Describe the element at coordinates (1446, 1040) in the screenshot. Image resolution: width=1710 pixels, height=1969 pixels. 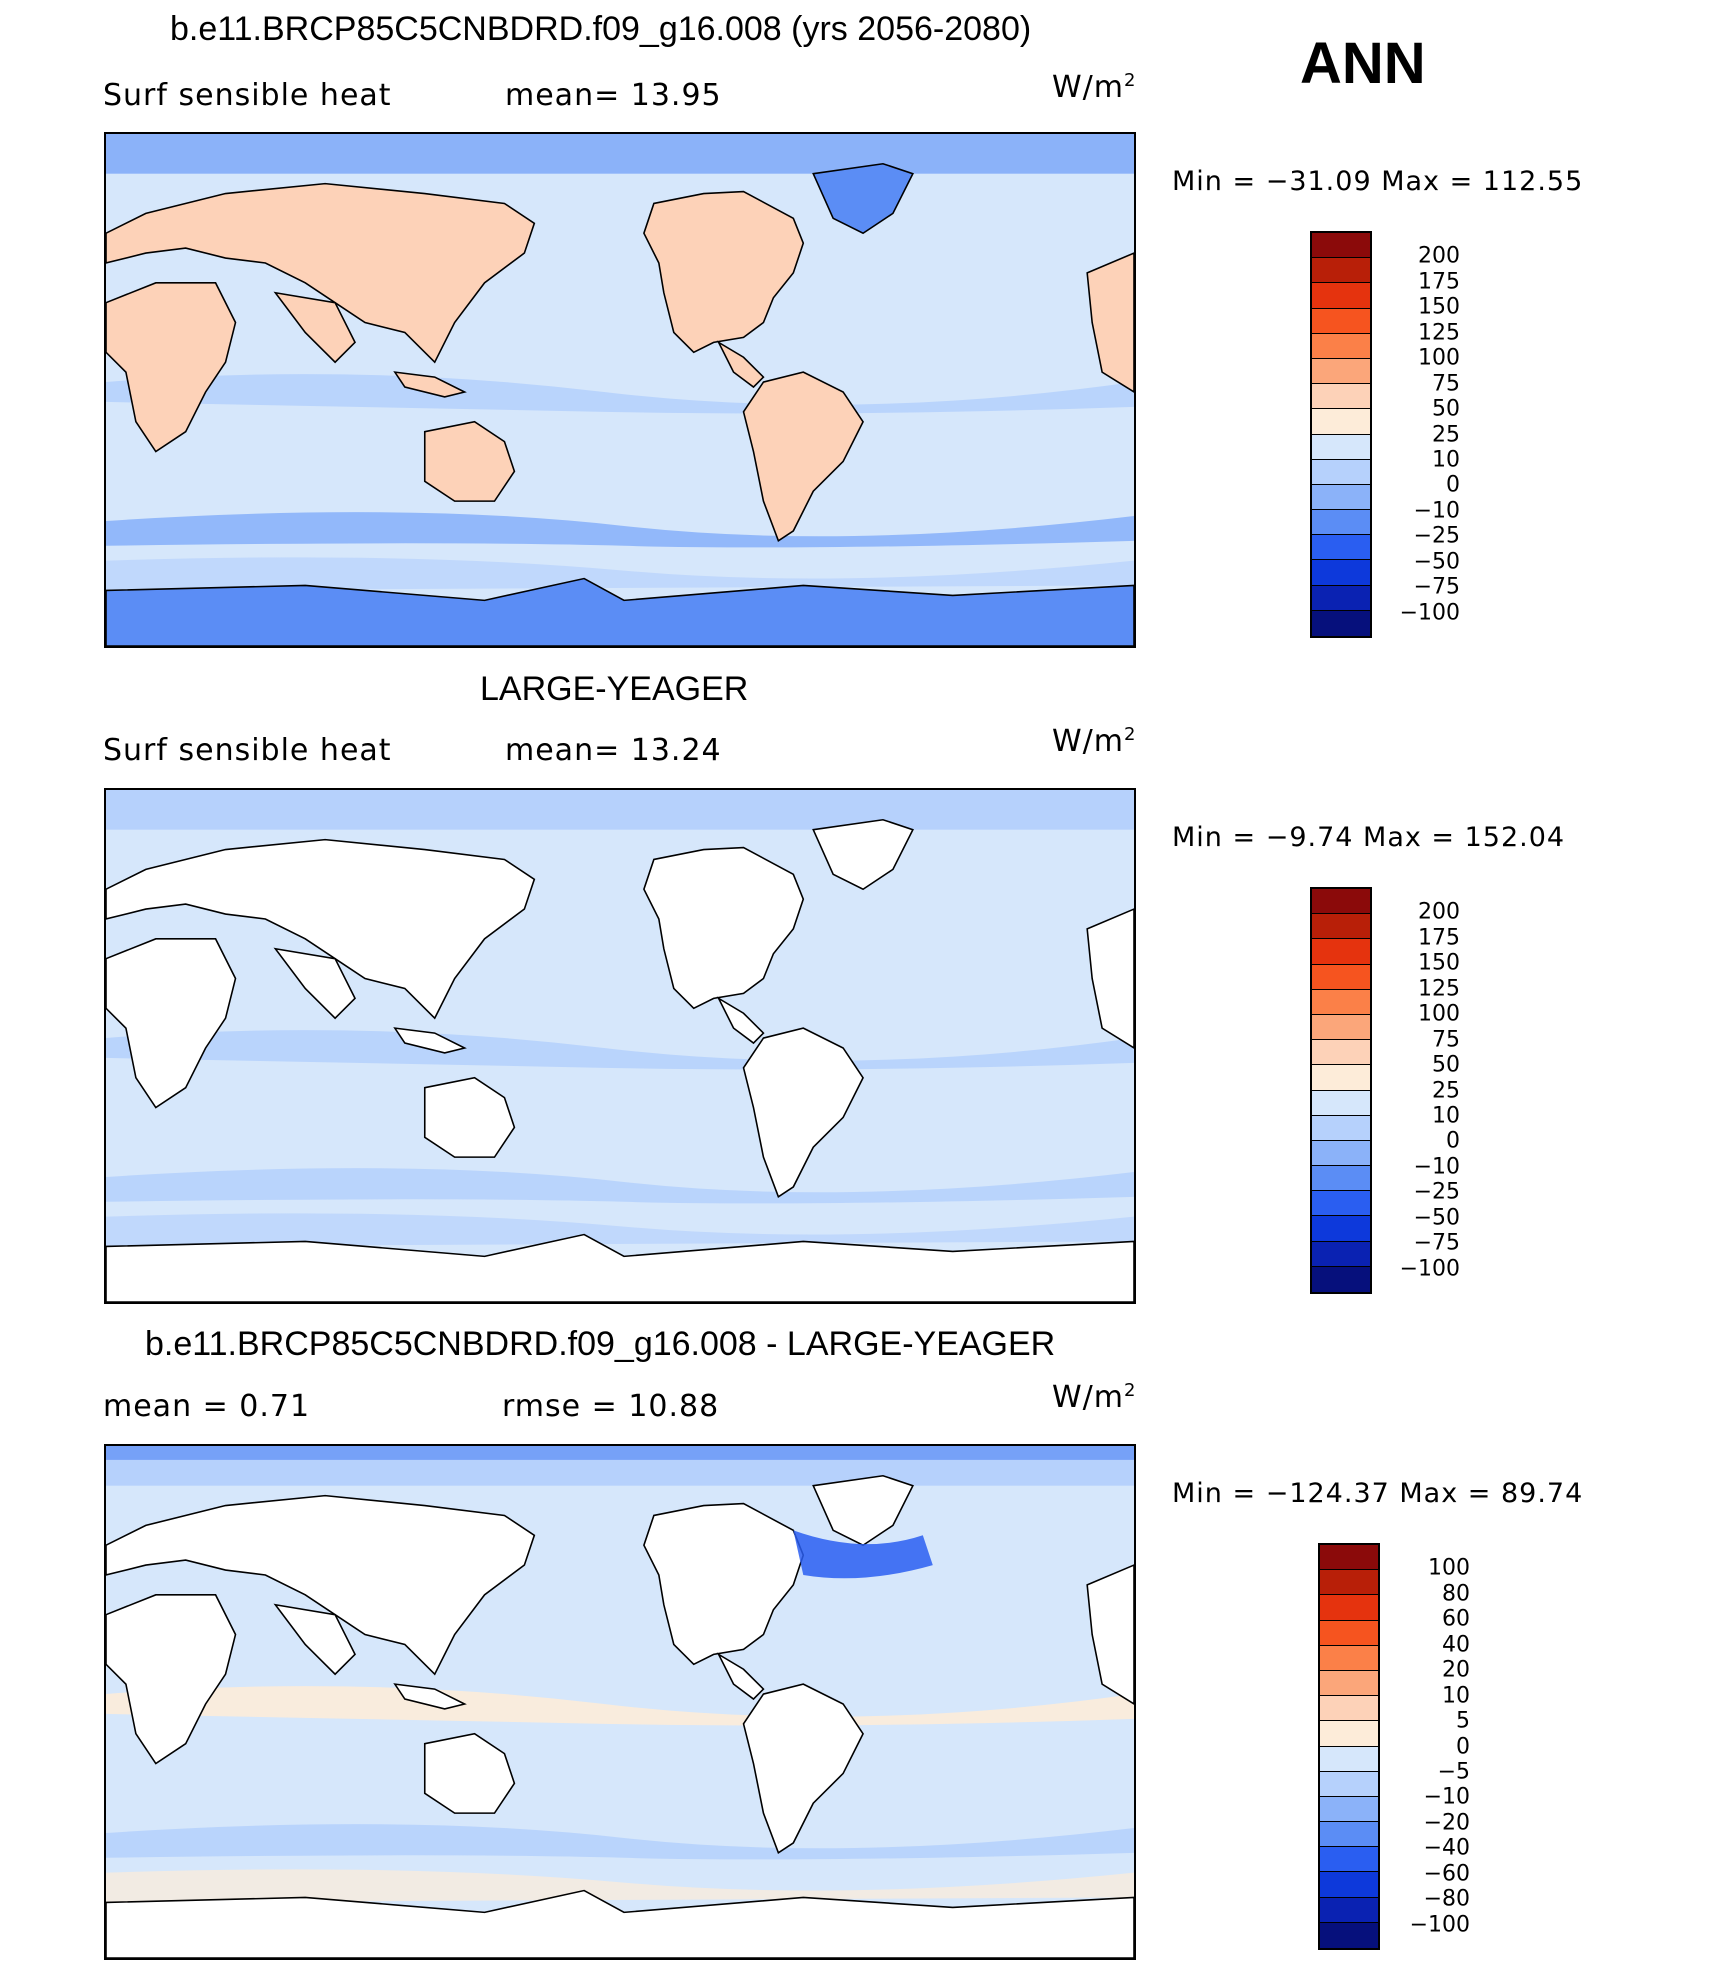
I see `colorbar-tick-label: 75` at that location.